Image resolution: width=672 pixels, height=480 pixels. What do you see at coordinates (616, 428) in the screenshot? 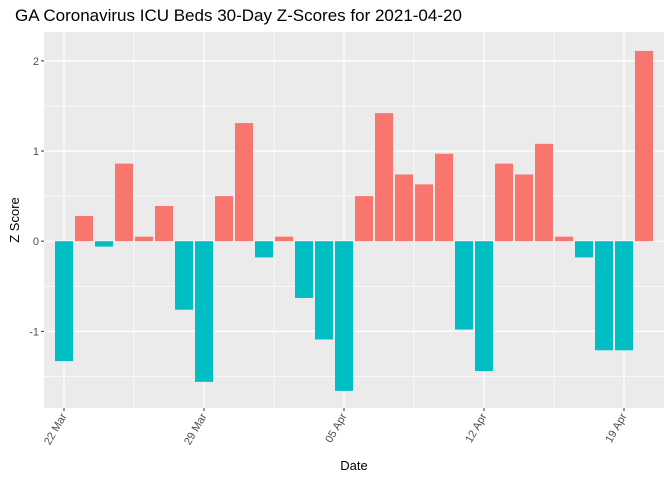
I see `x-tick-label: 19 Apr` at bounding box center [616, 428].